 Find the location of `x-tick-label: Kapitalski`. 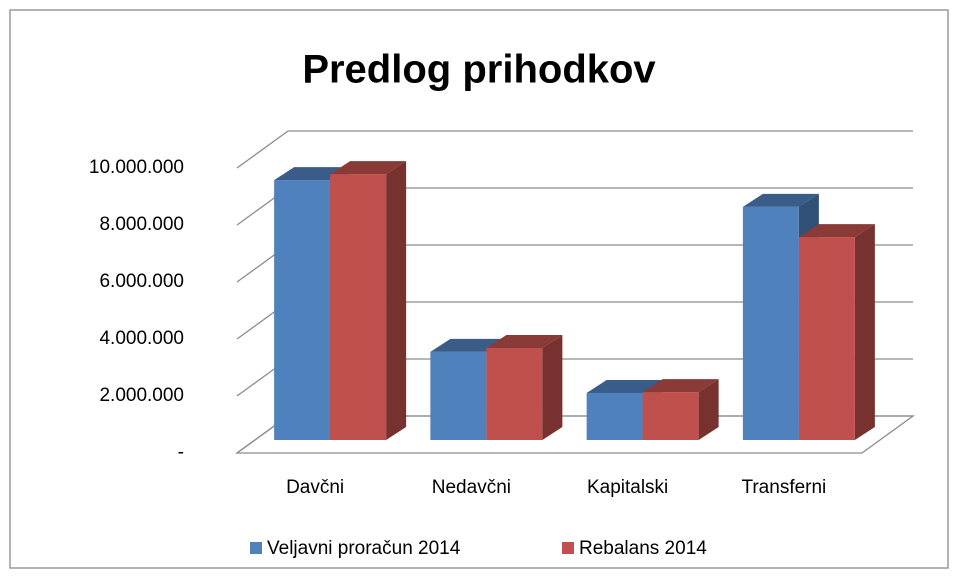

x-tick-label: Kapitalski is located at coordinates (627, 487).